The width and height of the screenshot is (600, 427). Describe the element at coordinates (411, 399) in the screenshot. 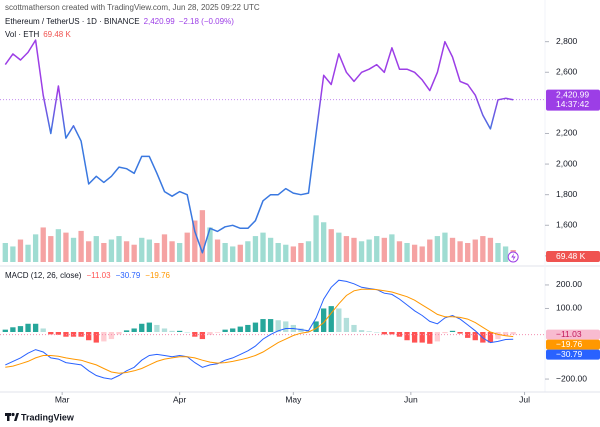

I see `x-tick-label: Jun` at that location.